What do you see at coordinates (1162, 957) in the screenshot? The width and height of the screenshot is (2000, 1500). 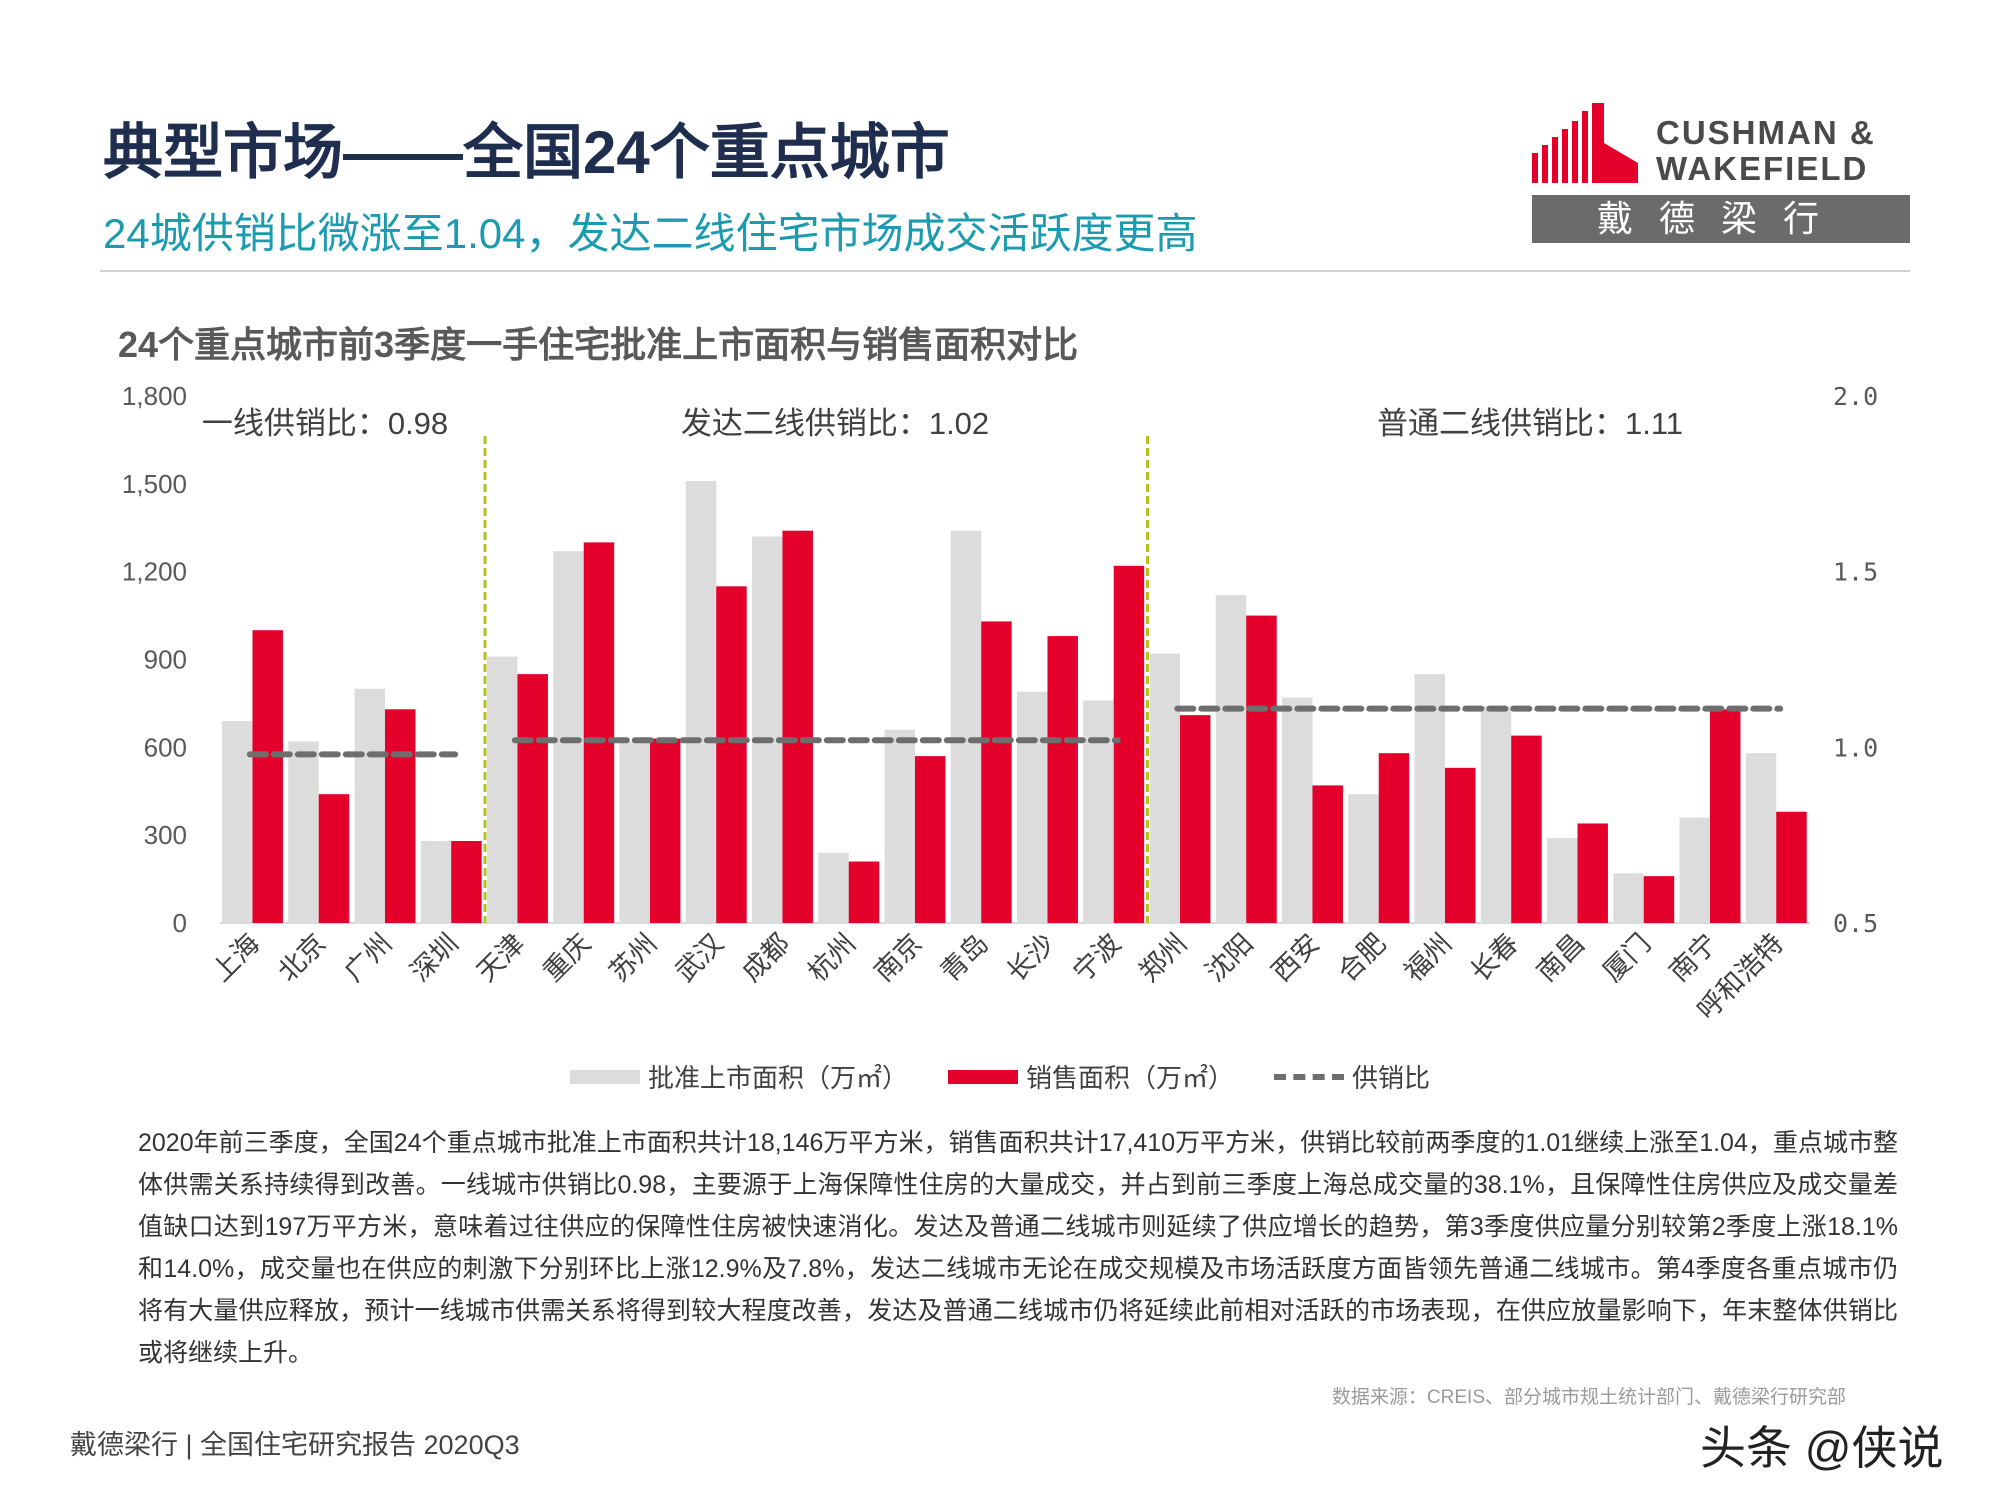 I see `x-tick-label: 郑州` at bounding box center [1162, 957].